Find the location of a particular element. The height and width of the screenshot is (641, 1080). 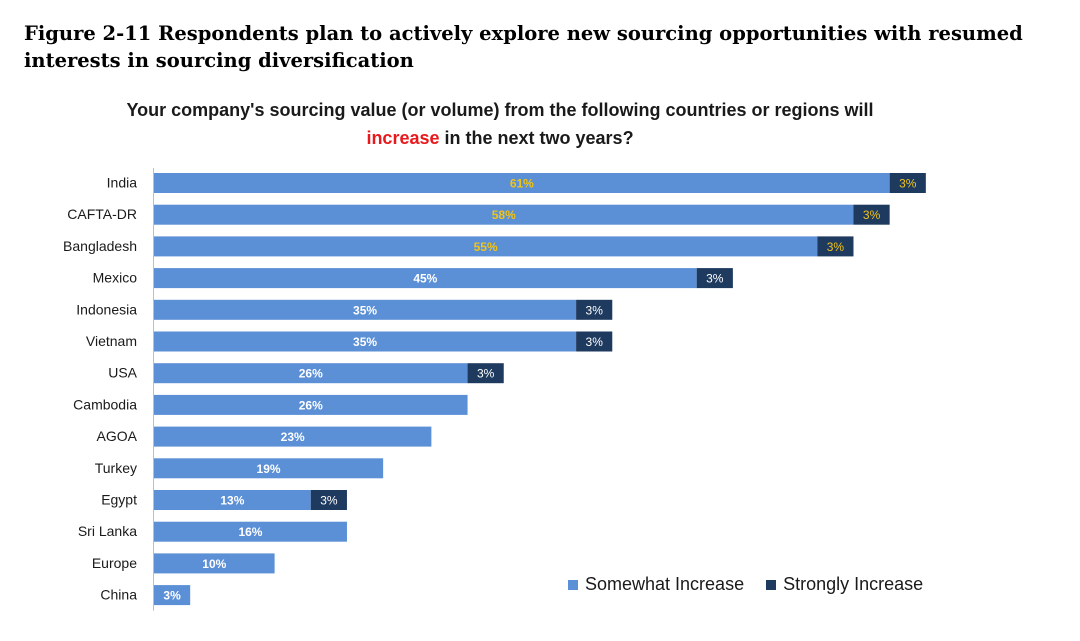

category-label: Indonesia is located at coordinates (106, 309).